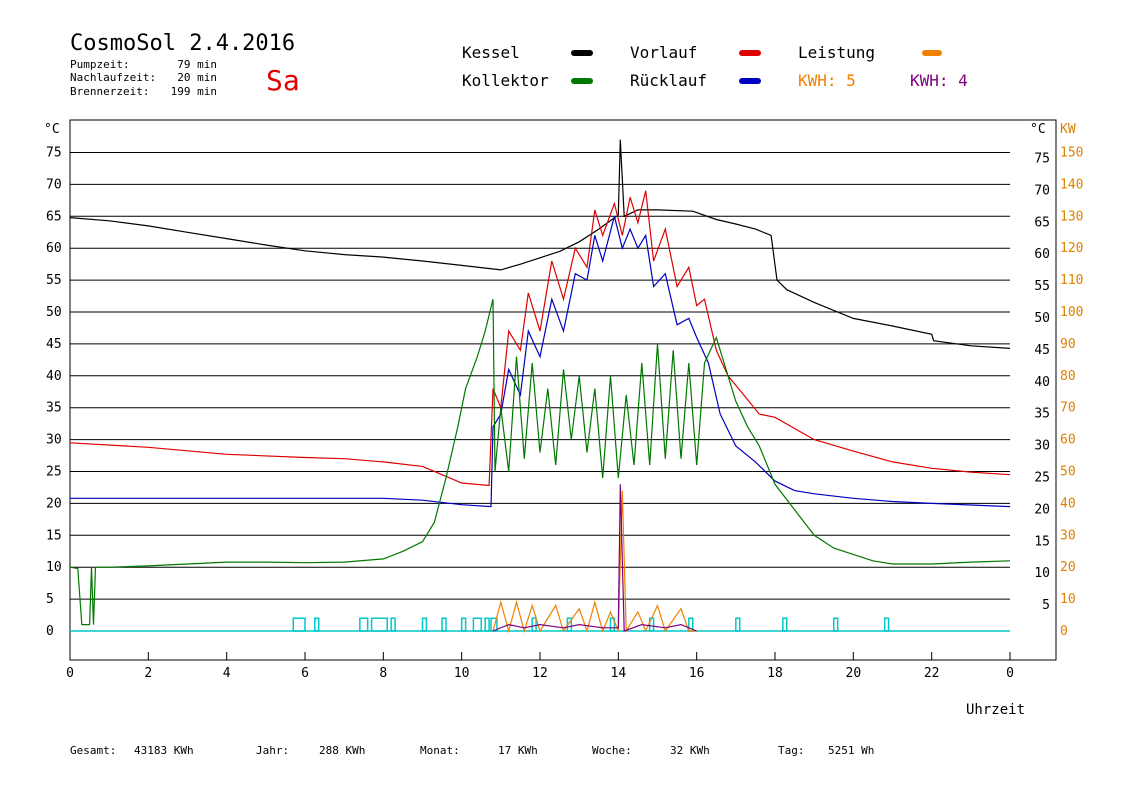  Describe the element at coordinates (1068, 567) in the screenshot. I see `y-tick-right-kw-20: 20` at that location.